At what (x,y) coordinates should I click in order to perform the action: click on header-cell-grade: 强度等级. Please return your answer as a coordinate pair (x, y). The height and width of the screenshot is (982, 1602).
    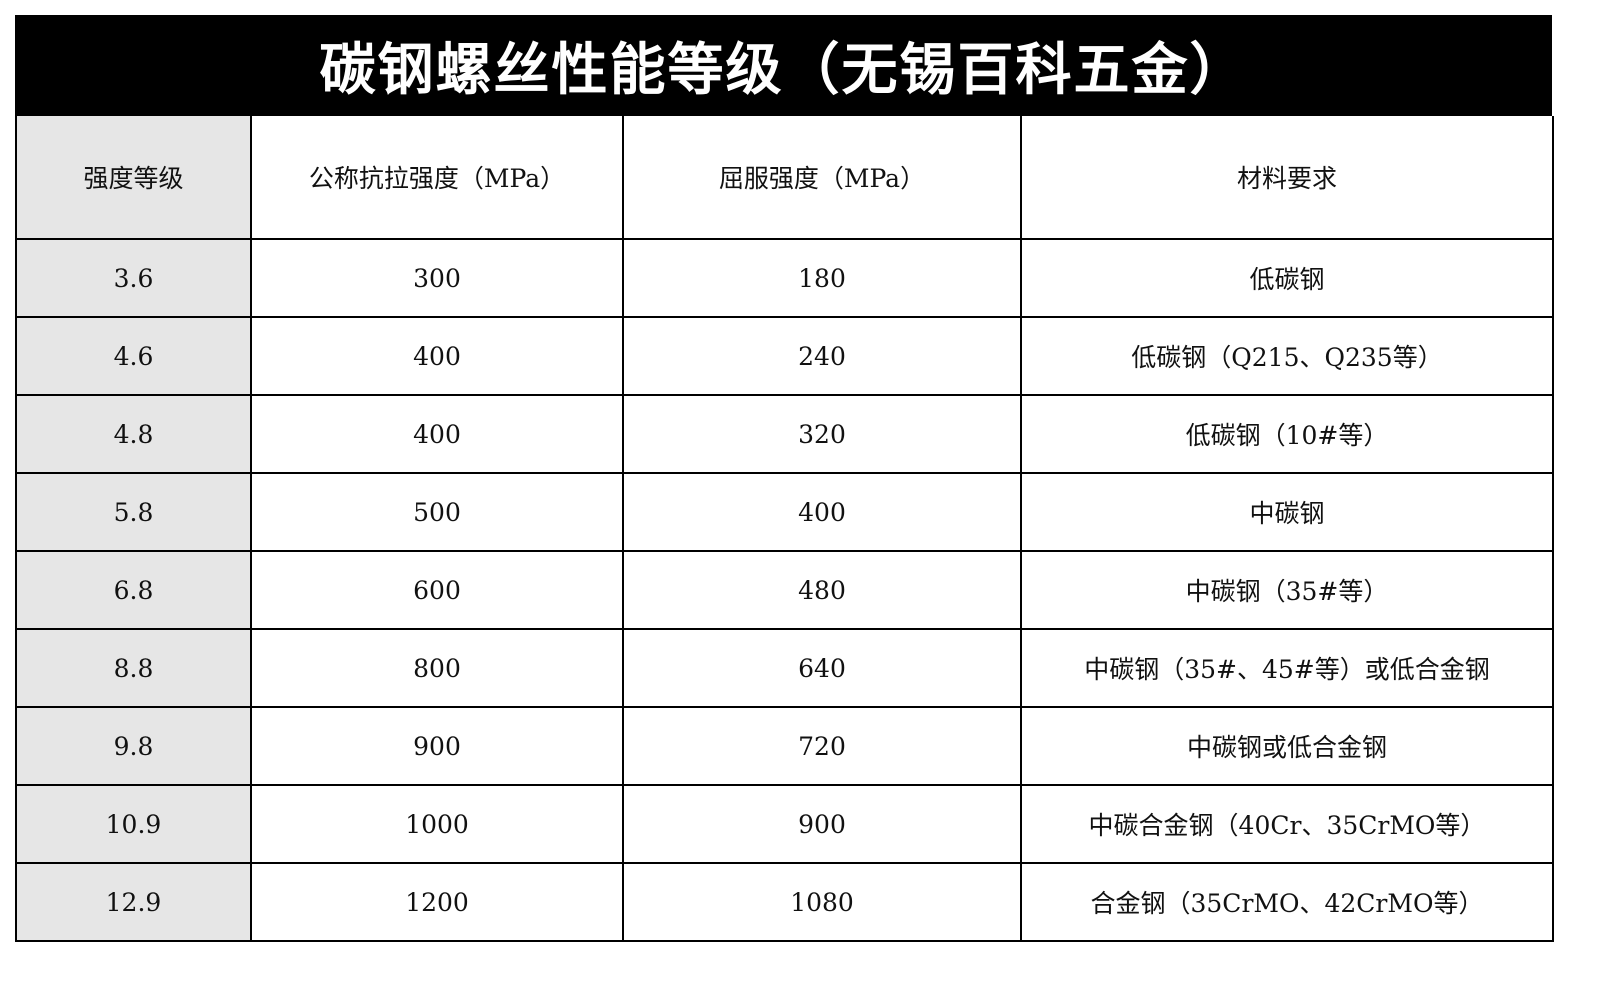
    Looking at the image, I should click on (133, 178).